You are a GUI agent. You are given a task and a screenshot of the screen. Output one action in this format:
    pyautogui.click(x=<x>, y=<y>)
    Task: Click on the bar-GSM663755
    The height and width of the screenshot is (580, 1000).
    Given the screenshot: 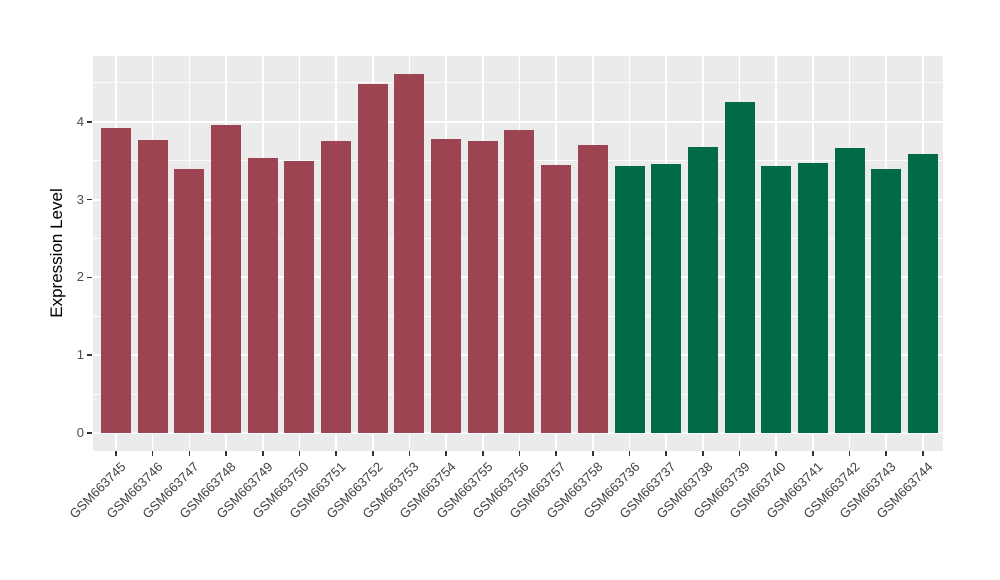 What is the action you would take?
    pyautogui.click(x=482, y=287)
    